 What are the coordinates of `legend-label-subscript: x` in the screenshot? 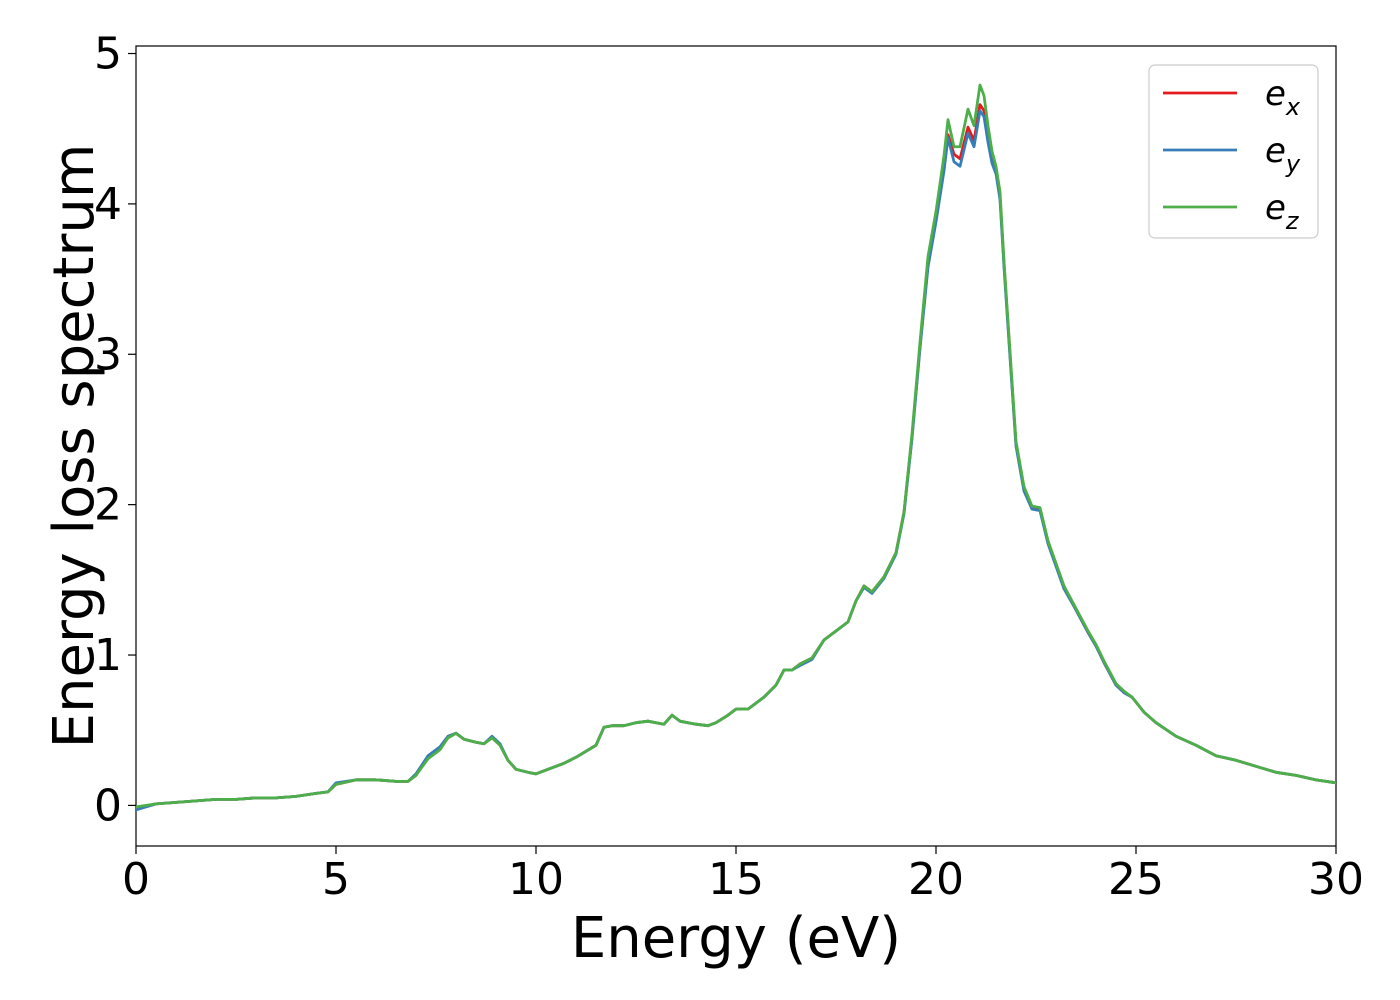 It's located at (1293, 107).